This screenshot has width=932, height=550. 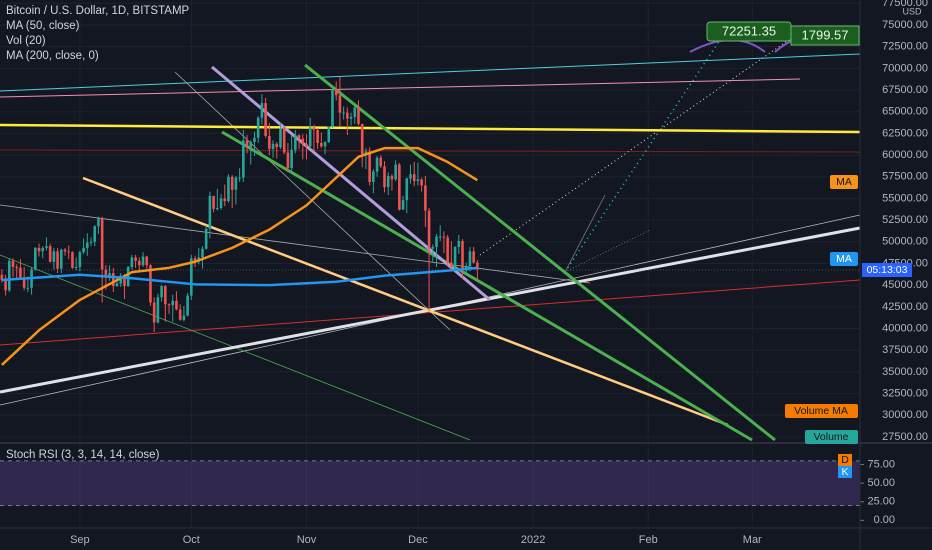 I want to click on moving-average, so click(x=239, y=276).